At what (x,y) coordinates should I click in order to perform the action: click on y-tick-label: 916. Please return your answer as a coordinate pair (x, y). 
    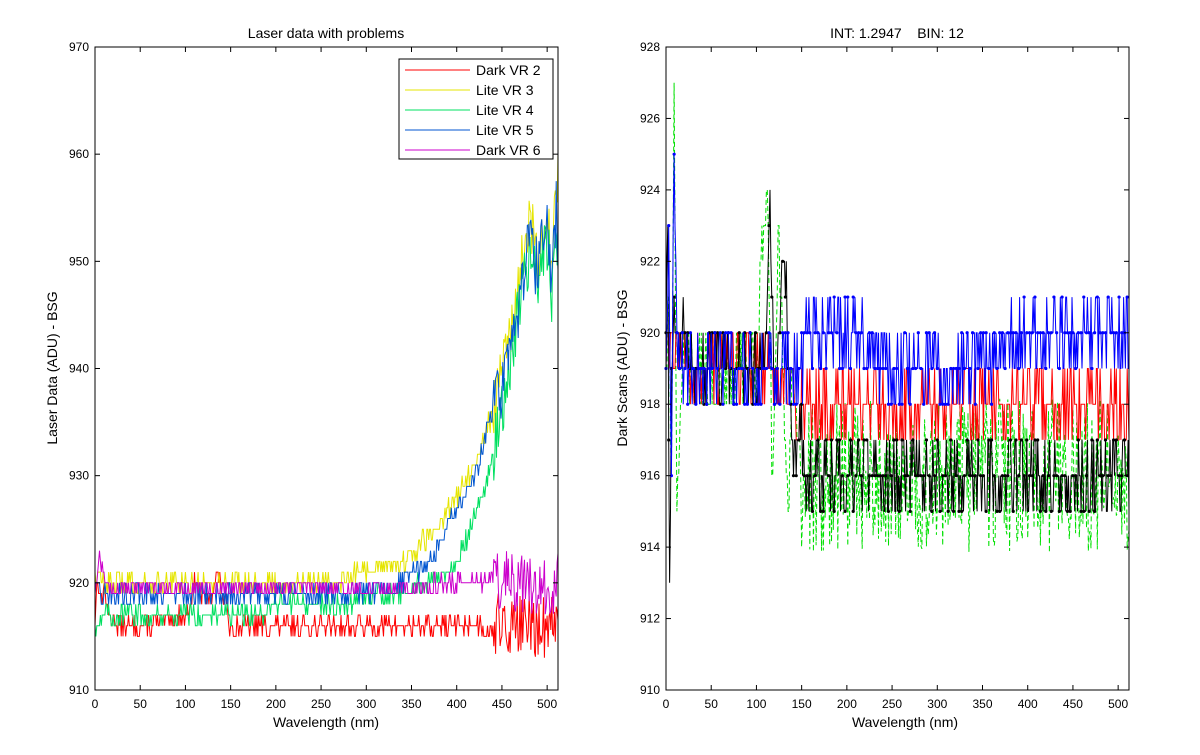
    Looking at the image, I should click on (650, 476).